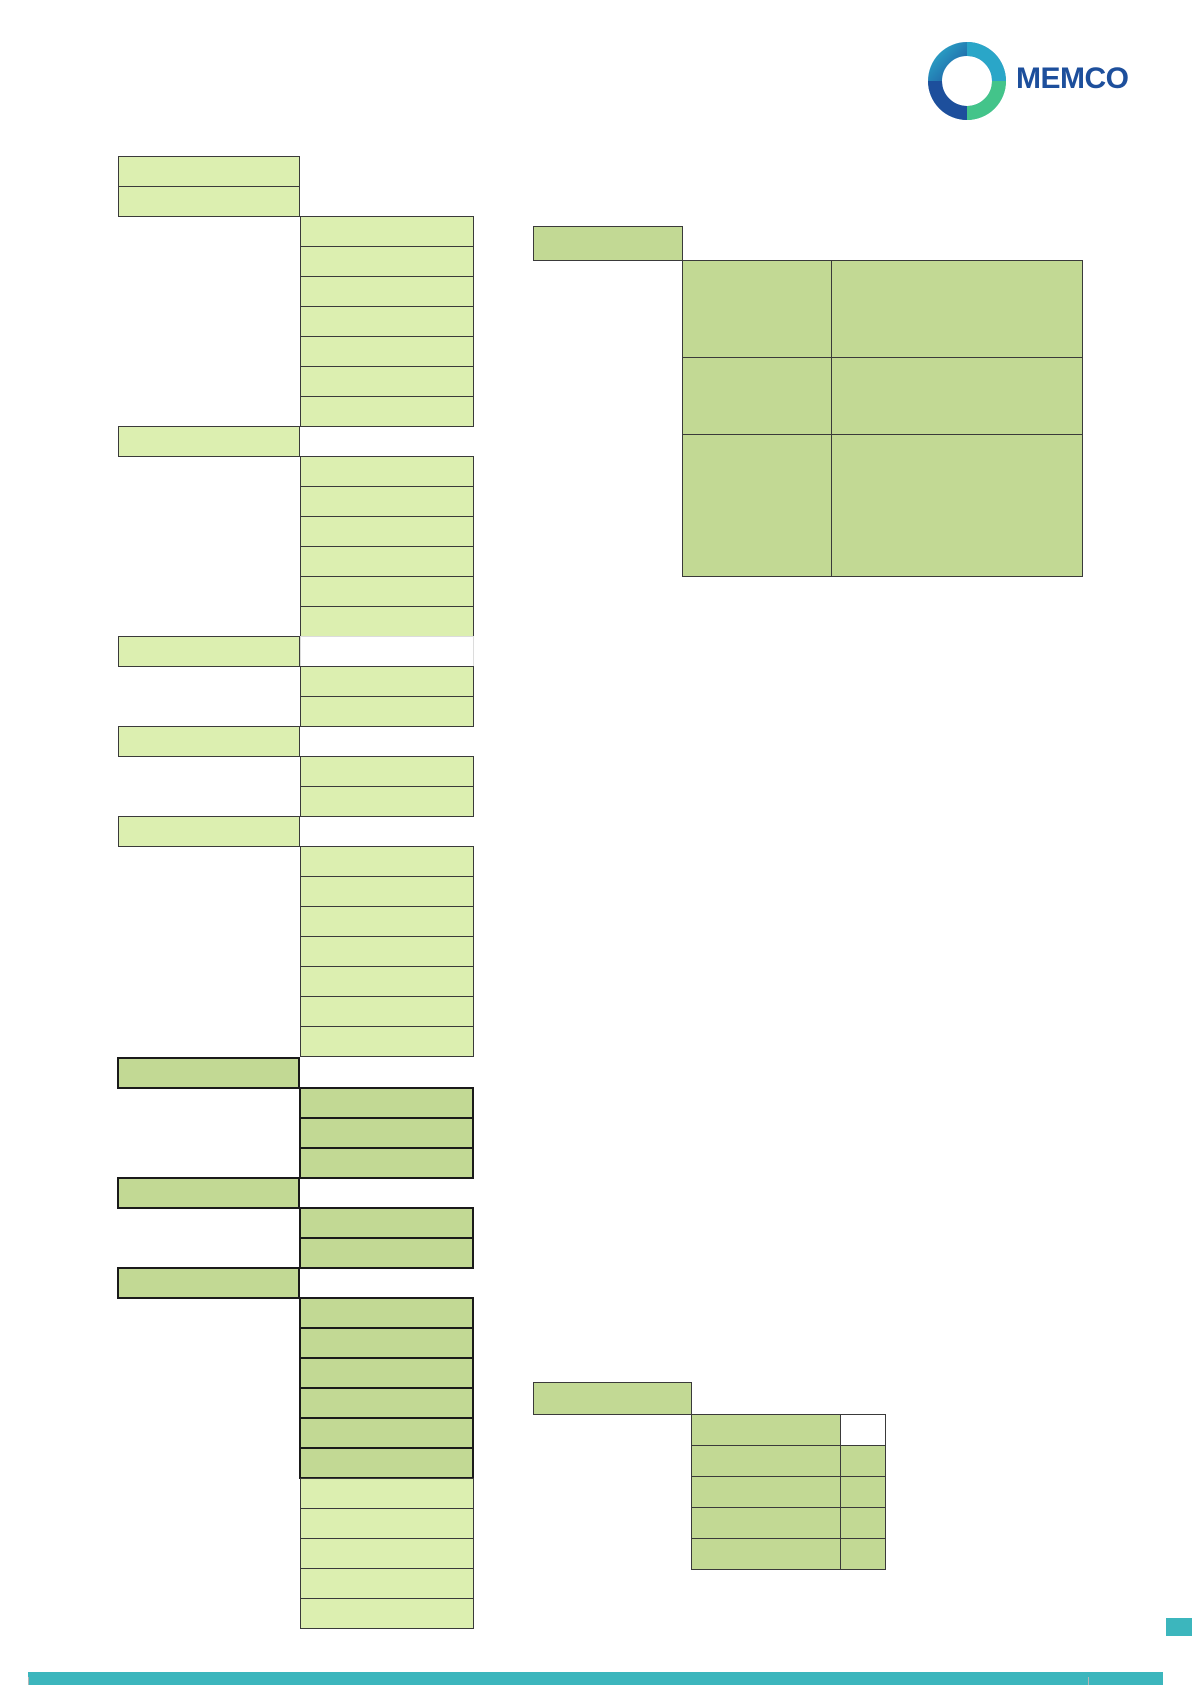 The width and height of the screenshot is (1192, 1685). What do you see at coordinates (1179, 1627) in the screenshot?
I see `page-marker` at bounding box center [1179, 1627].